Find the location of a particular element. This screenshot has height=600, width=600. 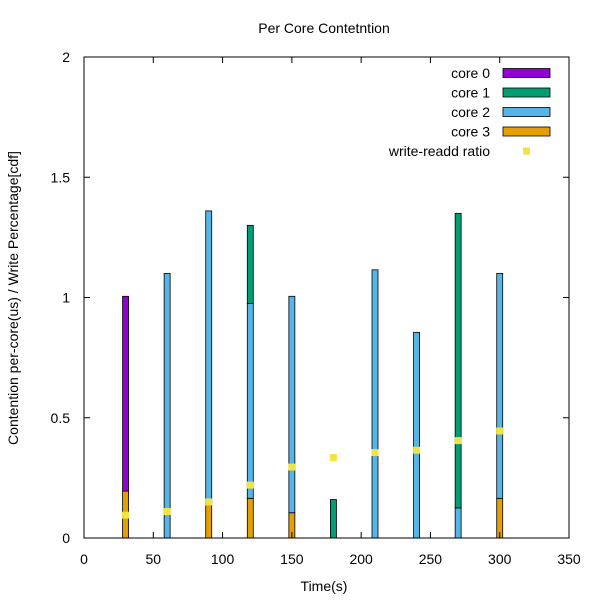

y-tick-label: 0 is located at coordinates (66, 538).